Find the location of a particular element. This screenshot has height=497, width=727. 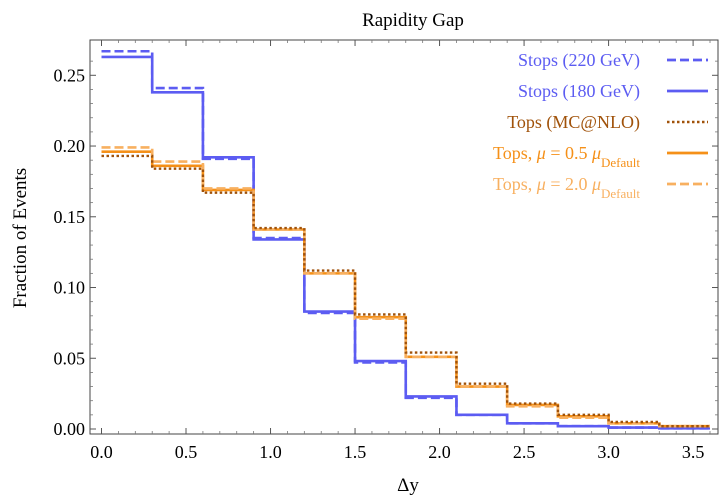

x-axis-label: Δy is located at coordinates (408, 485).